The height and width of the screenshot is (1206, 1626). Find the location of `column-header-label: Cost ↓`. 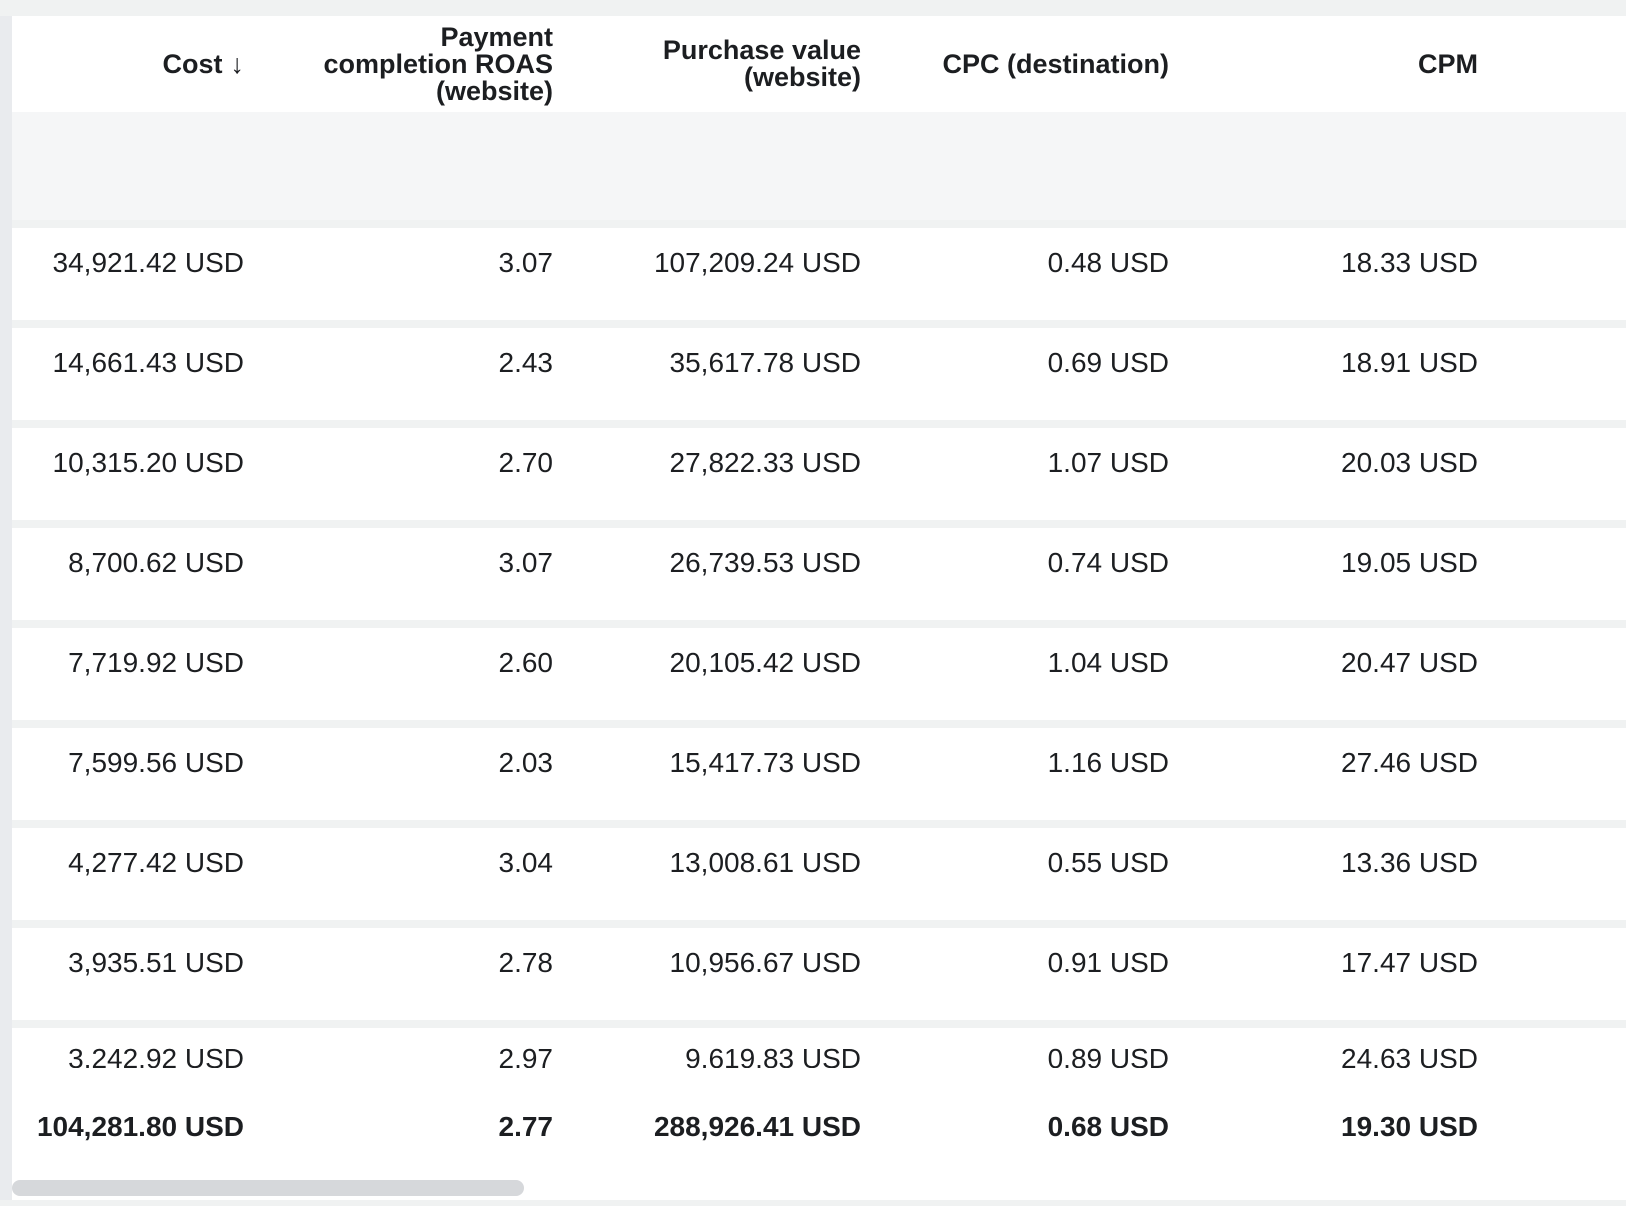

column-header-label: Cost ↓ is located at coordinates (203, 63).